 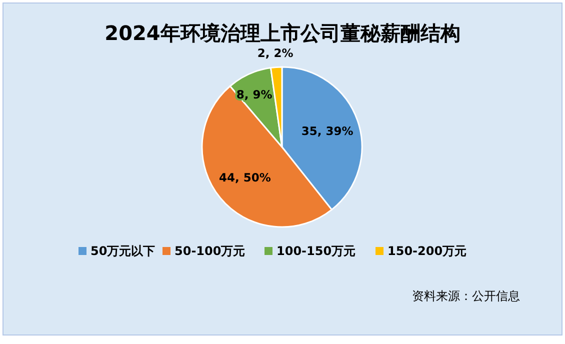 I want to click on legend-label: 150-200万元, so click(x=427, y=251).